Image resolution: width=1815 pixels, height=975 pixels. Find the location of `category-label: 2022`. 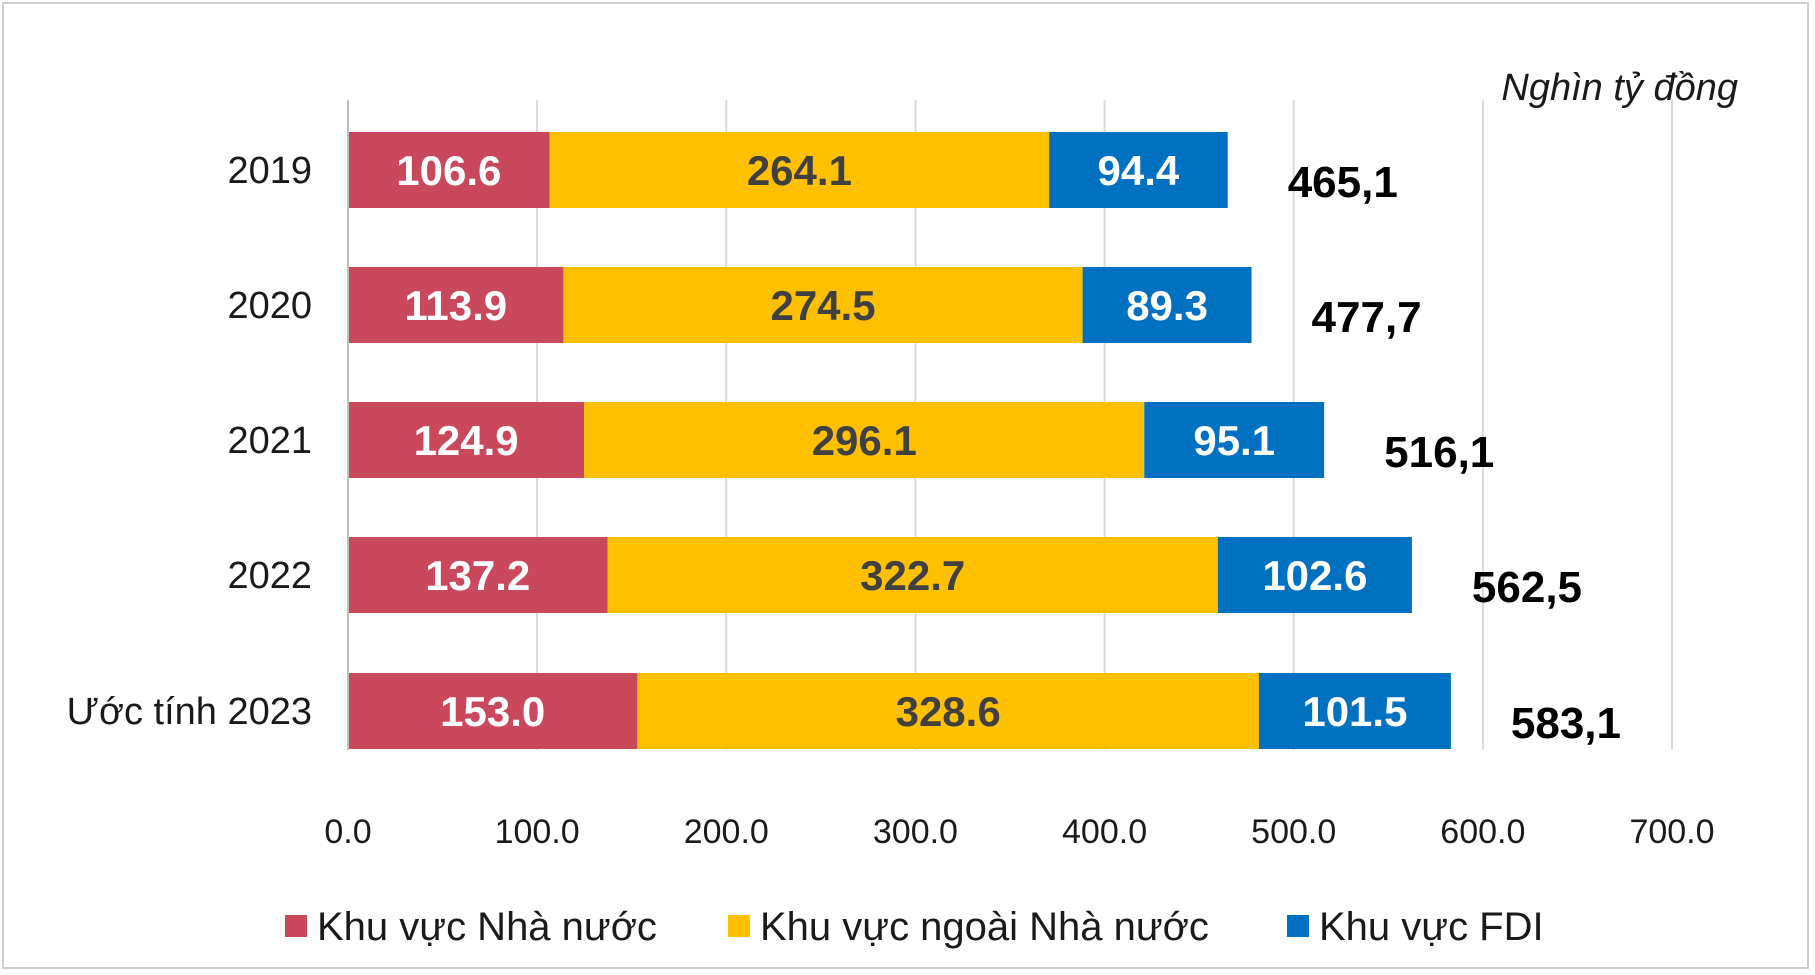

category-label: 2022 is located at coordinates (269, 576).